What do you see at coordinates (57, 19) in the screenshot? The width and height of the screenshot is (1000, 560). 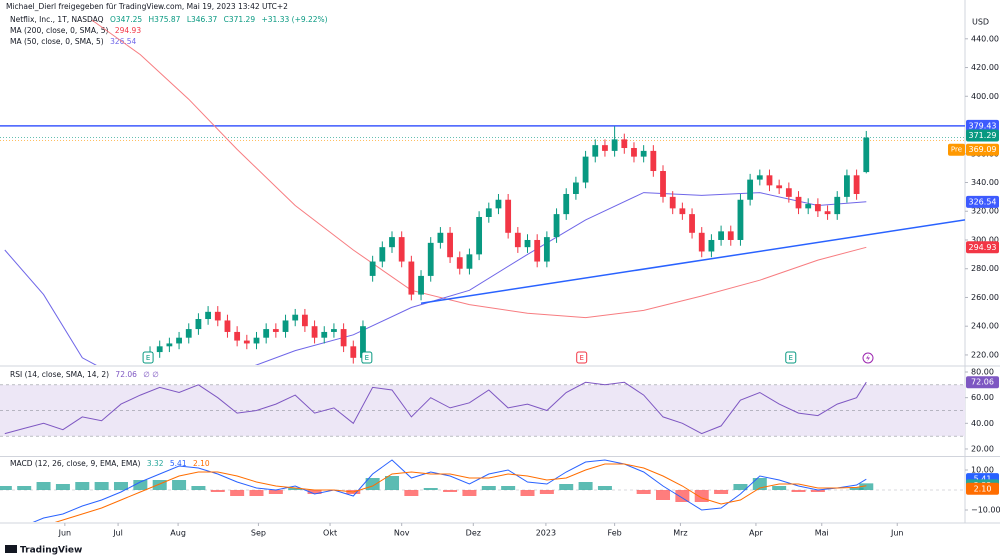 I see `symbol: Netflix, Inc., 1T, NASDAQ` at bounding box center [57, 19].